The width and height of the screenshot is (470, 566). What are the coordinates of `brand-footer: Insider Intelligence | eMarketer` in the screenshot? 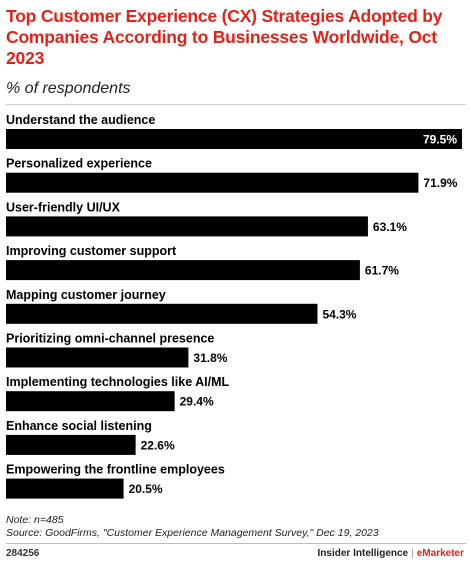 It's located at (391, 553).